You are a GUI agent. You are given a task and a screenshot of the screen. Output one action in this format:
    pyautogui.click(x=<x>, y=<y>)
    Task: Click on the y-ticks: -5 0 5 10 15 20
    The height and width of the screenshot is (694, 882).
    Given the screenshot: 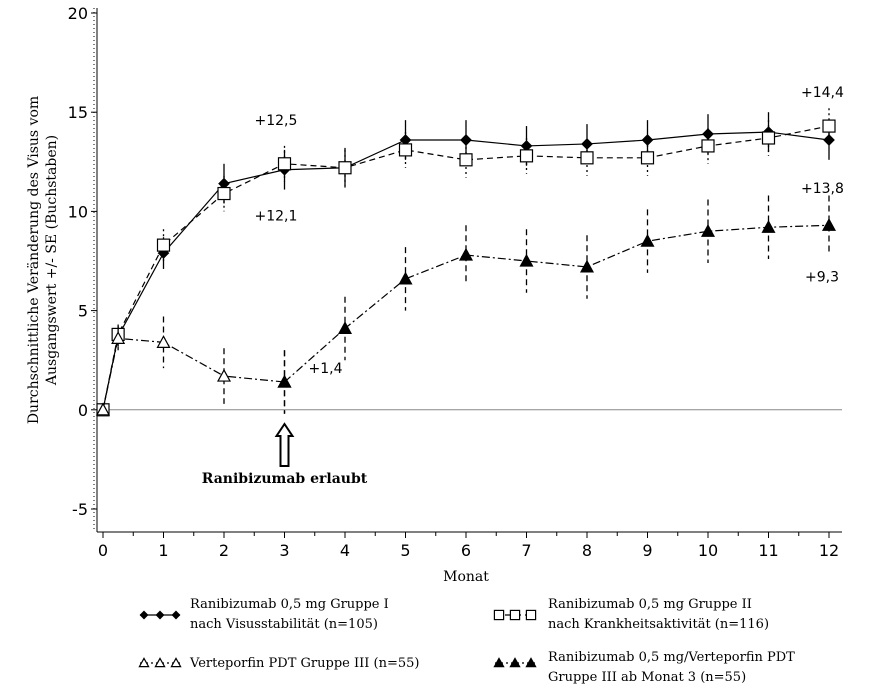 What is the action you would take?
    pyautogui.click(x=82, y=261)
    